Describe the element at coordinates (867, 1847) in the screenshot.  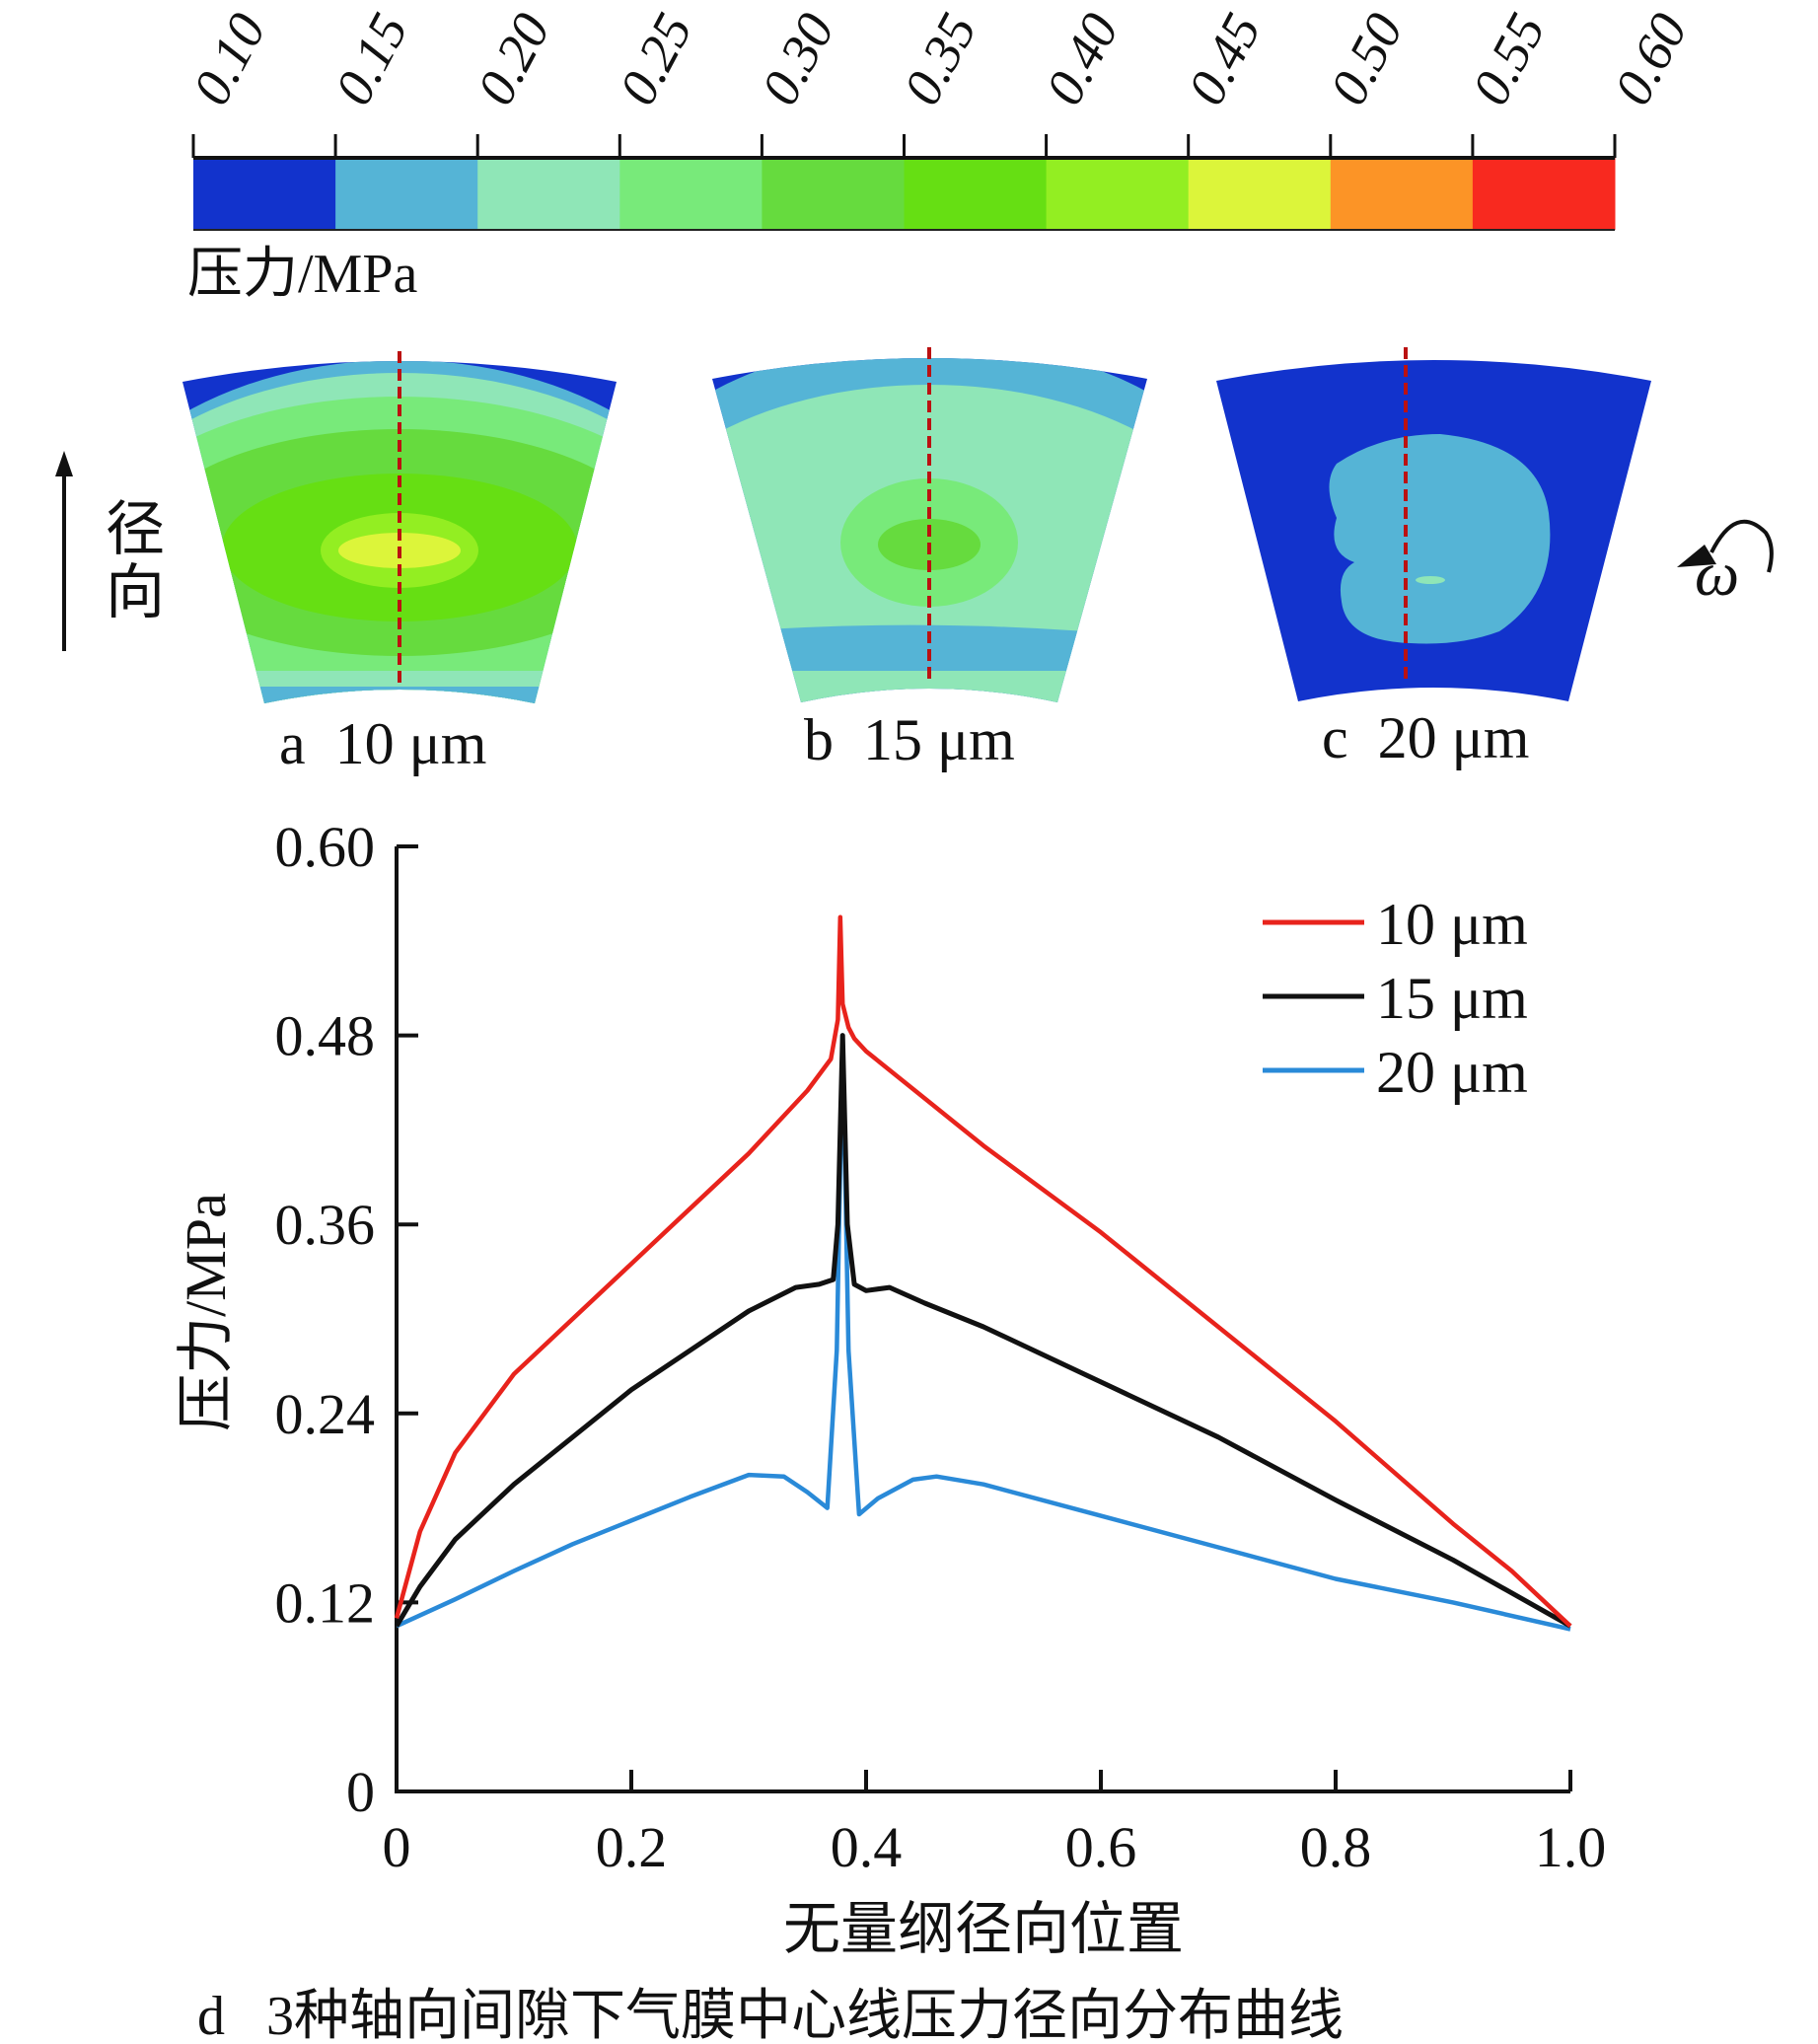
I see `x-tick-label: 0.4` at that location.